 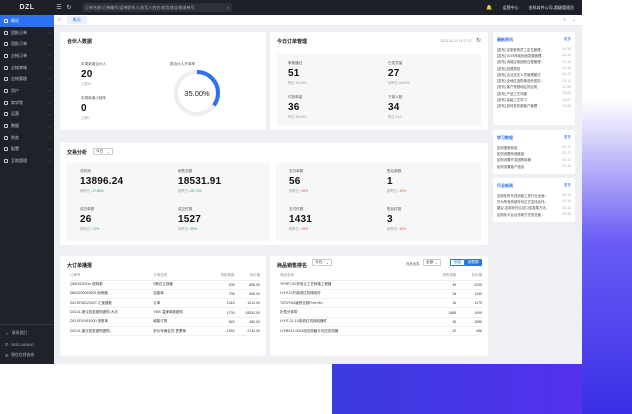 I want to click on table-row: DZLSF08120027-汇速速数 订单 1015 1012.00, so click(x=165, y=303).